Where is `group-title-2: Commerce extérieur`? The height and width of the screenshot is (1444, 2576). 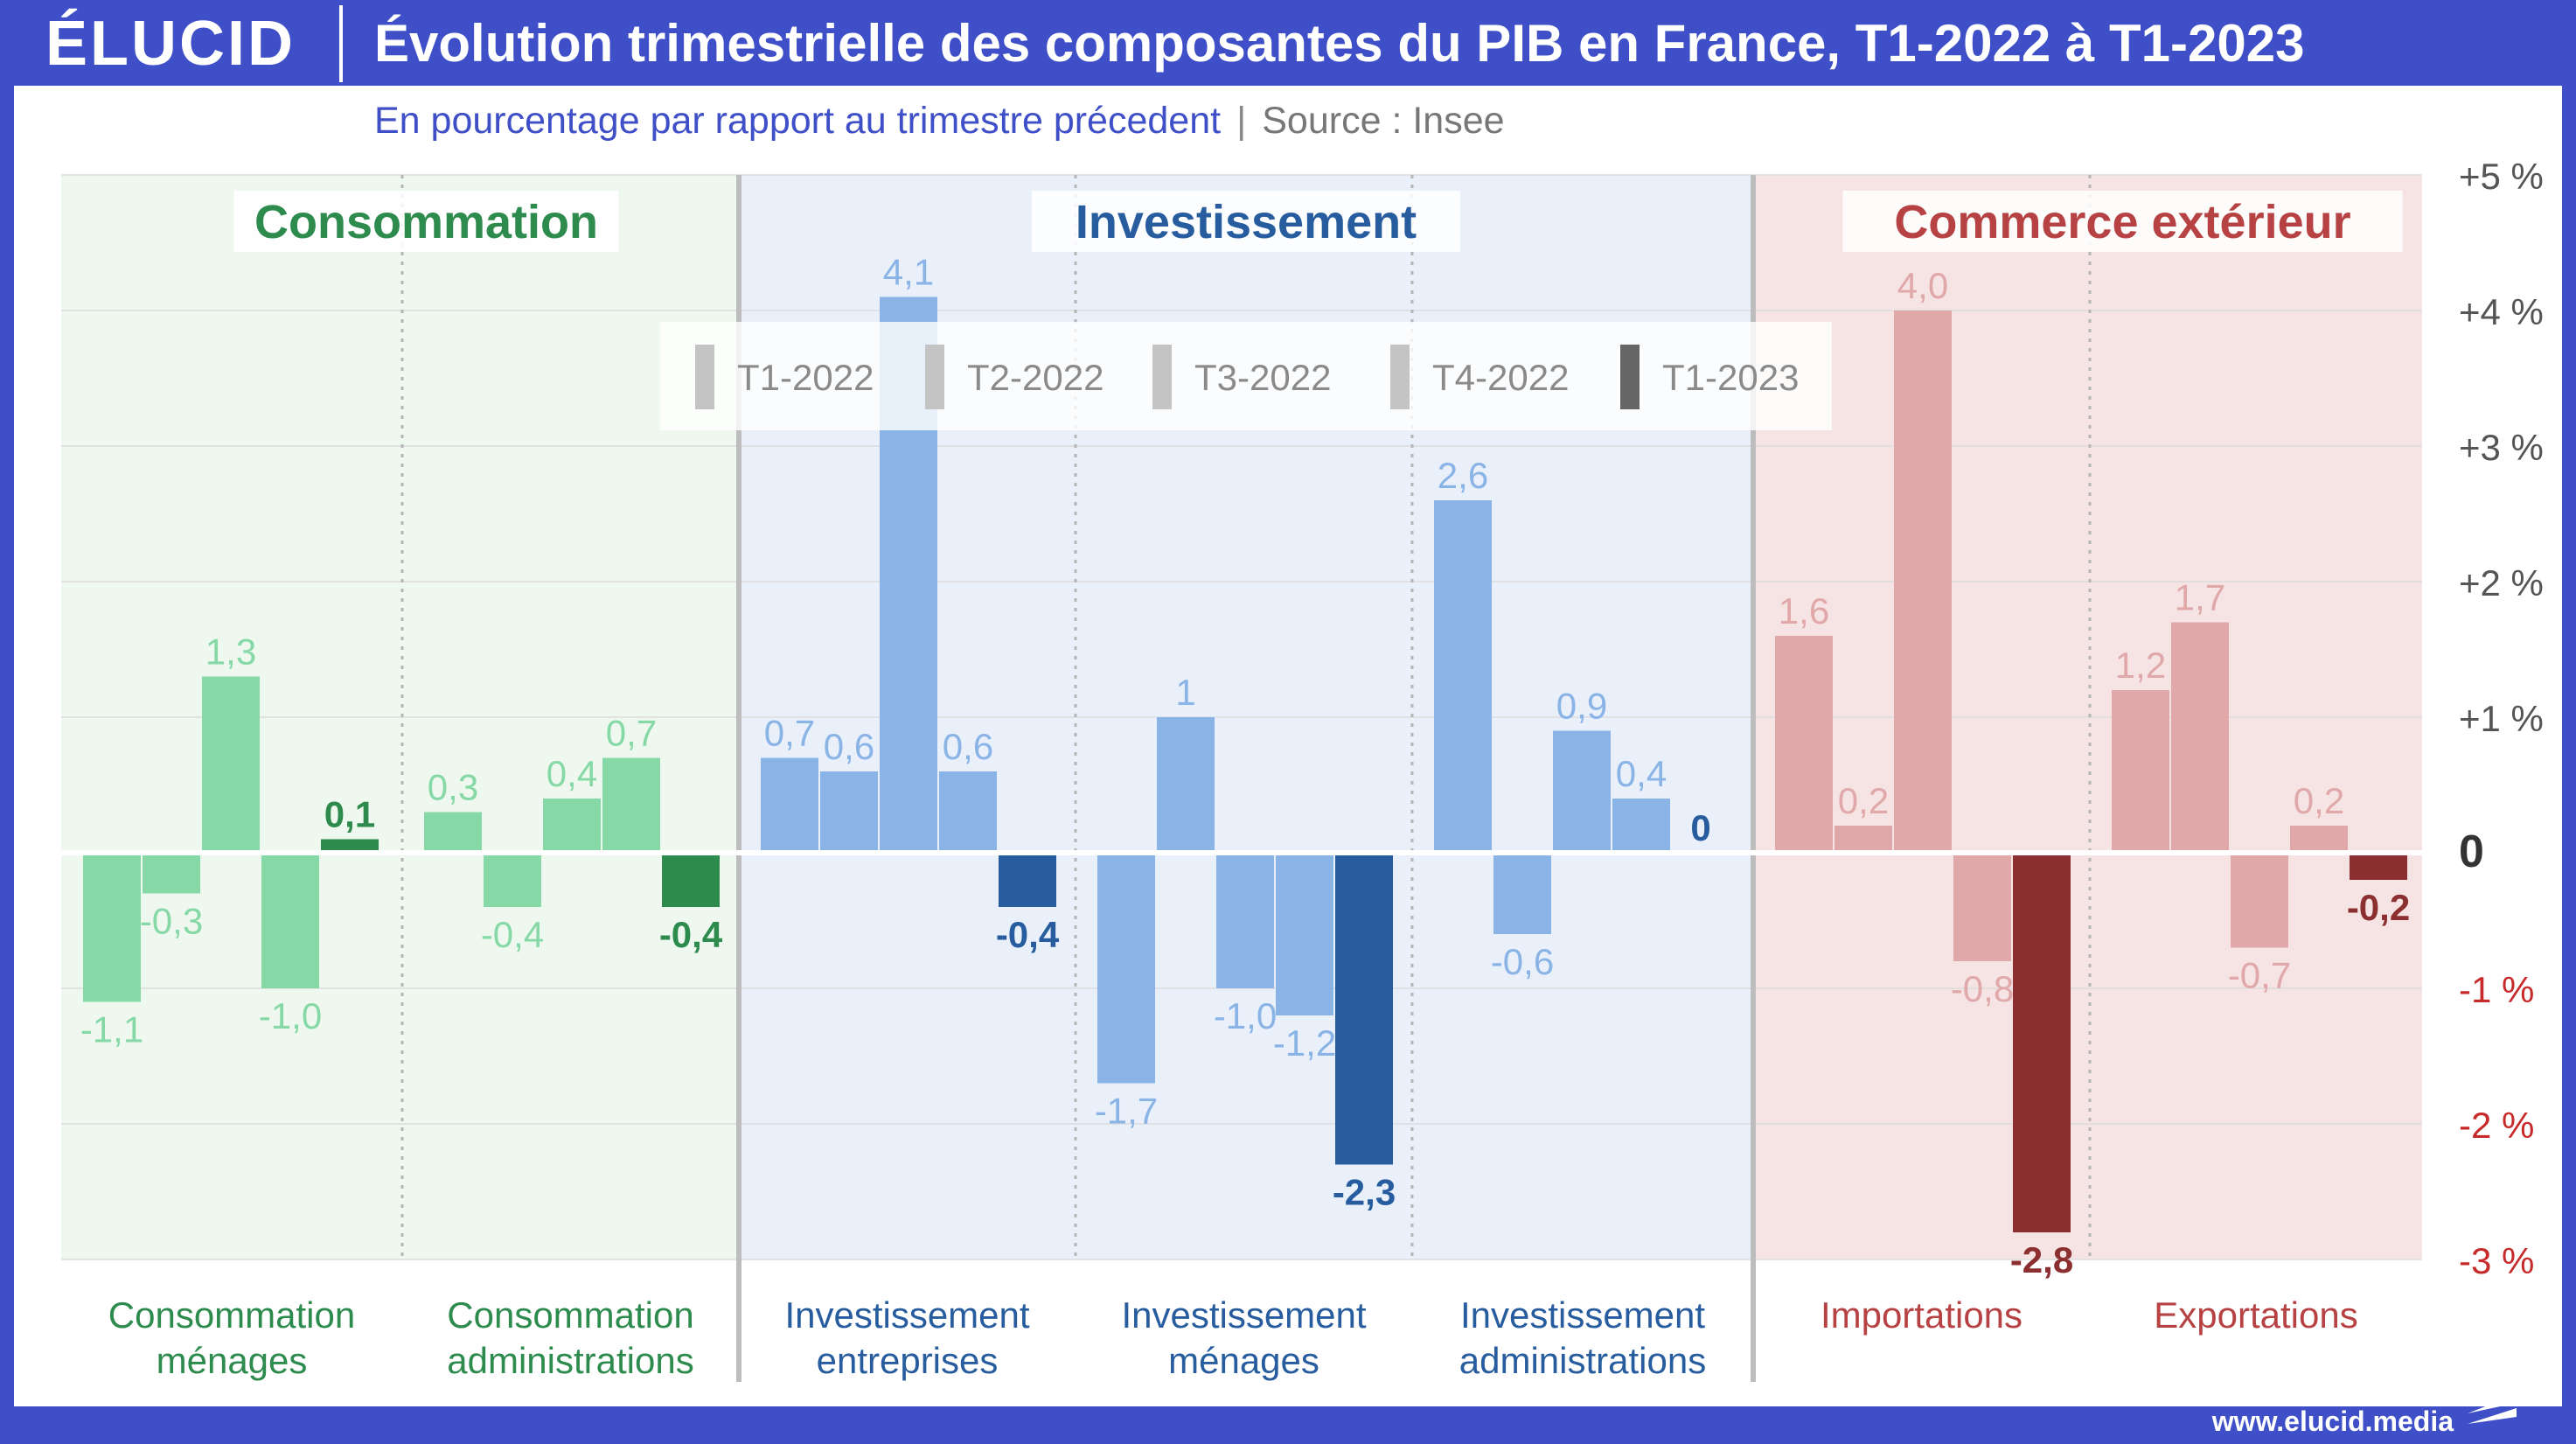 group-title-2: Commerce extérieur is located at coordinates (2122, 222).